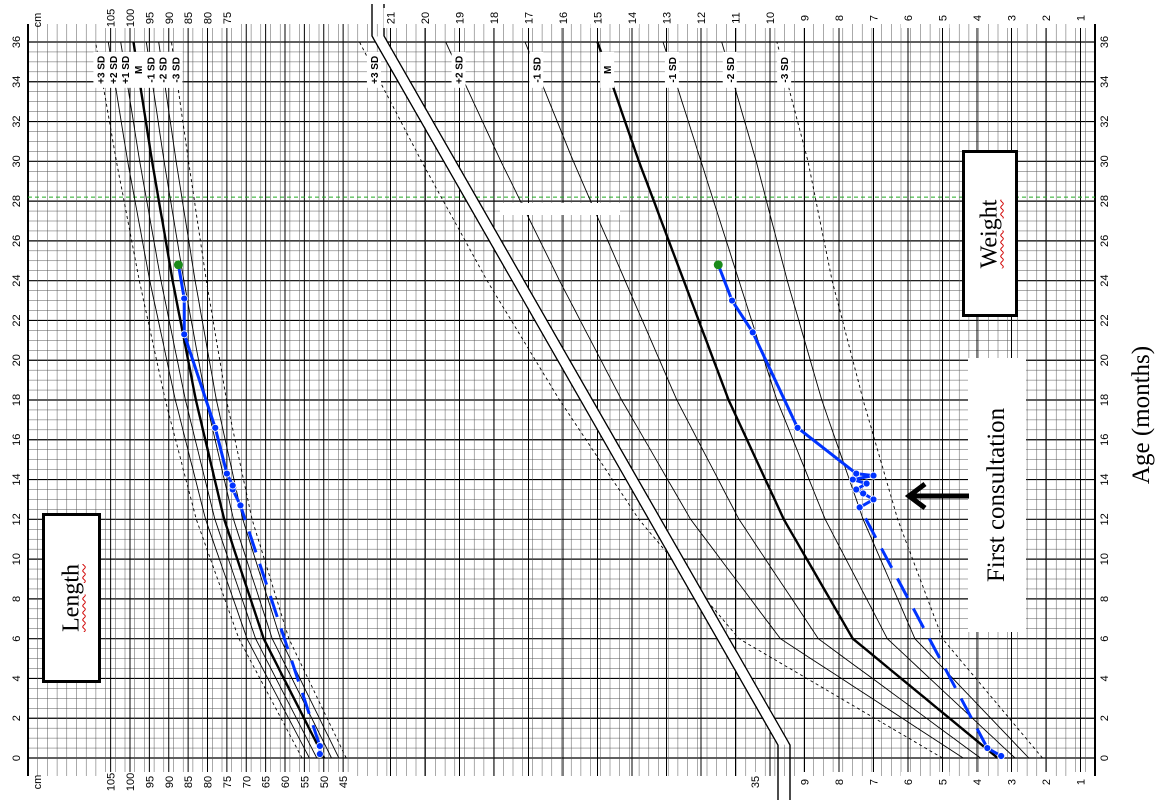 The width and height of the screenshot is (1159, 809). What do you see at coordinates (668, 18) in the screenshot?
I see `weight-tick-top: 13` at bounding box center [668, 18].